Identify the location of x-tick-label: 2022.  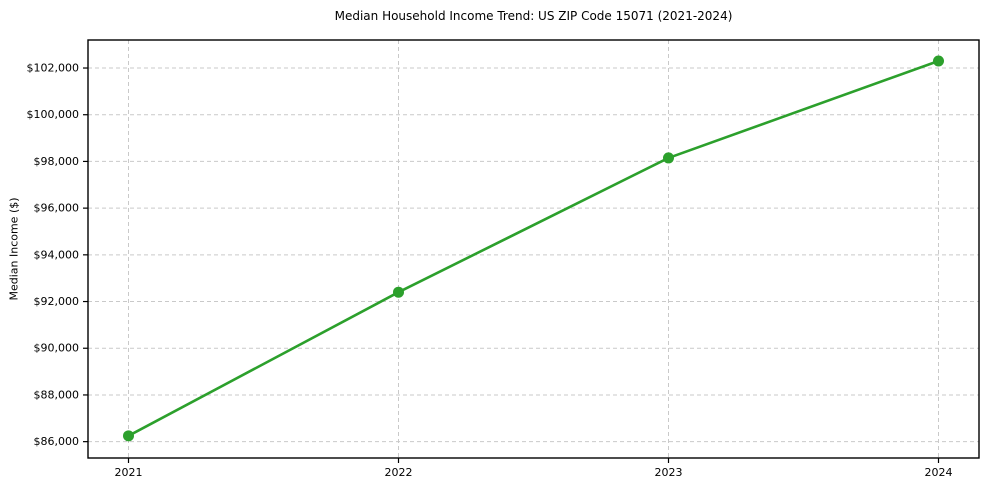
(399, 472).